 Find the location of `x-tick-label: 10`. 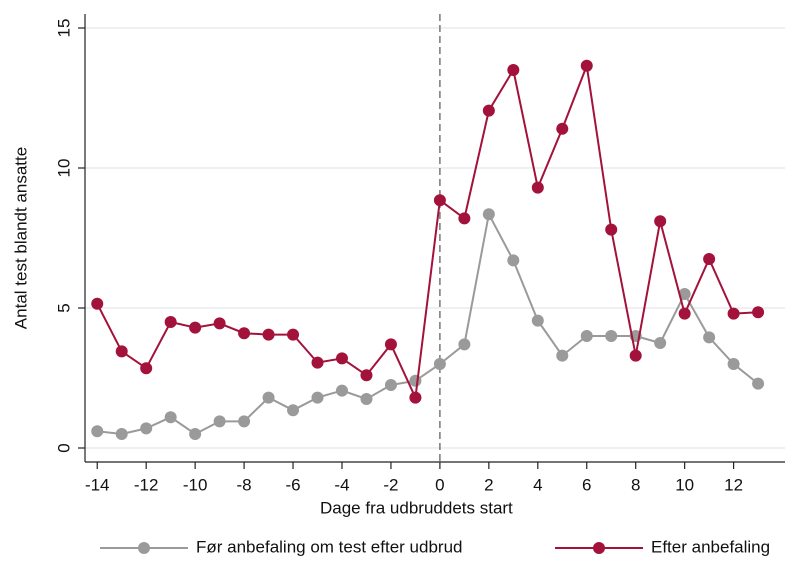

x-tick-label: 10 is located at coordinates (684, 484).